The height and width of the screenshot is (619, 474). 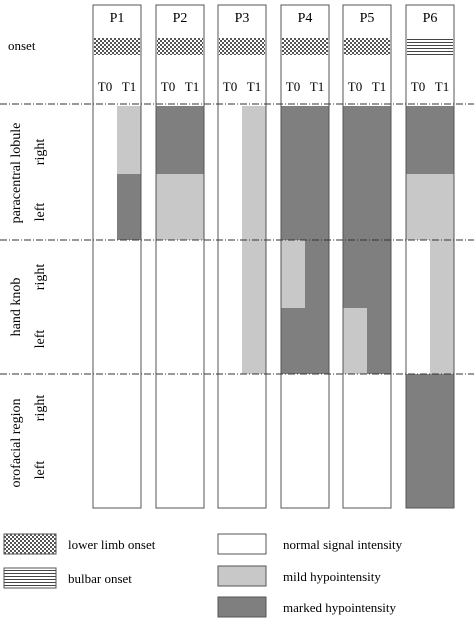 I want to click on cell-p5-t0-row1, so click(x=355, y=140).